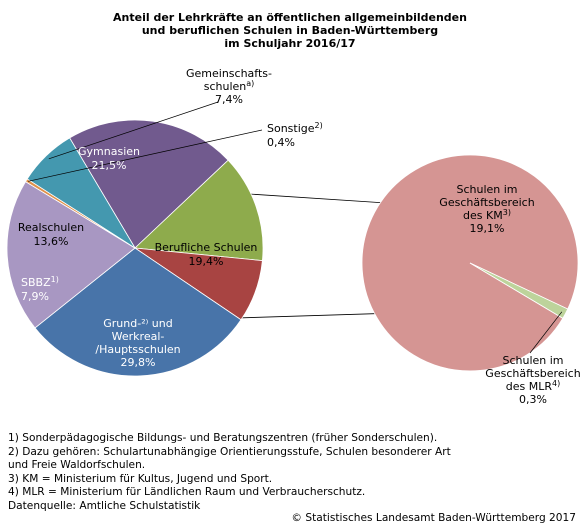 This screenshot has height=527, width=582. Describe the element at coordinates (519, 290) in the screenshot. I see `detail-slice-mlr` at that location.